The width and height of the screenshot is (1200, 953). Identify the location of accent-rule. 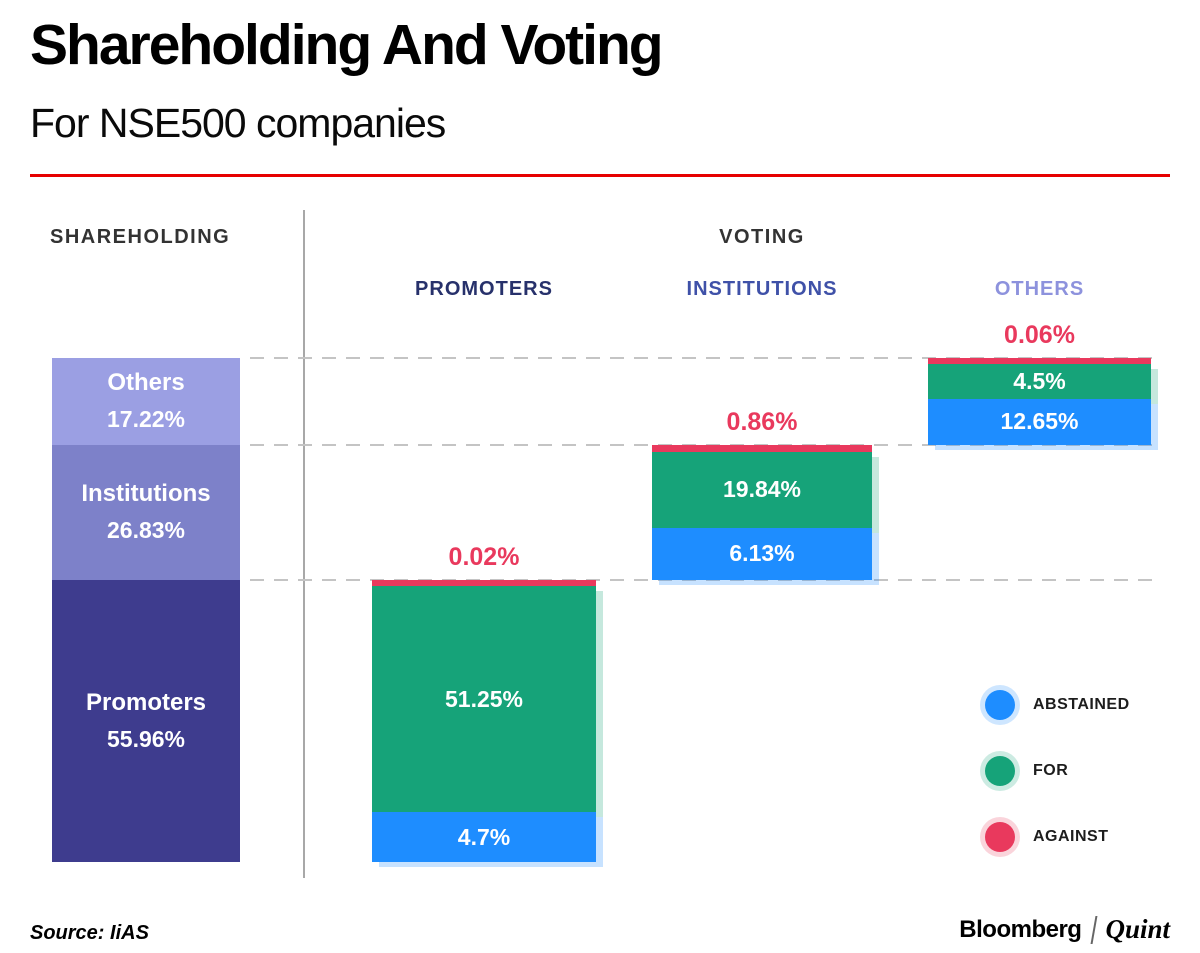
(600, 175).